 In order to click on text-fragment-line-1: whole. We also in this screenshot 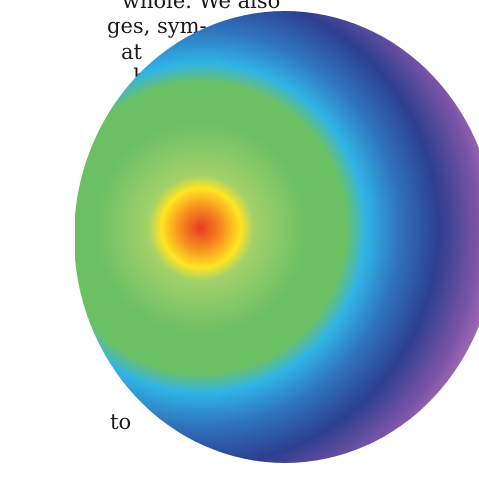, I will do `click(201, 6)`.